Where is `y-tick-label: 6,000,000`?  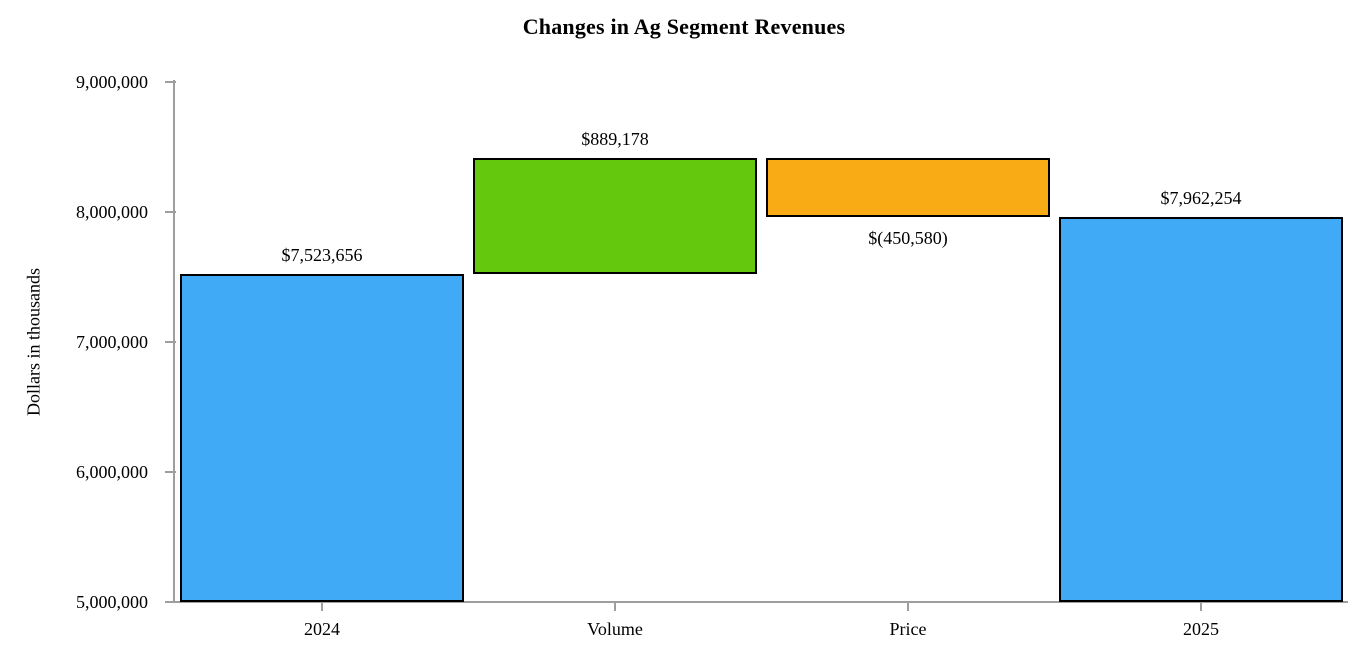 y-tick-label: 6,000,000 is located at coordinates (112, 472).